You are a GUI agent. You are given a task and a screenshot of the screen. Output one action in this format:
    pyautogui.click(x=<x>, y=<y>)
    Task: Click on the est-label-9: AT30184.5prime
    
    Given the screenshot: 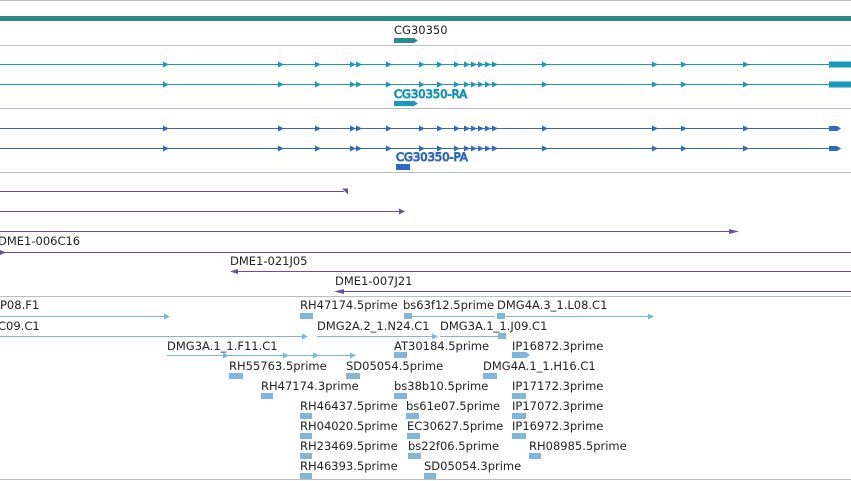 What is the action you would take?
    pyautogui.click(x=441, y=346)
    